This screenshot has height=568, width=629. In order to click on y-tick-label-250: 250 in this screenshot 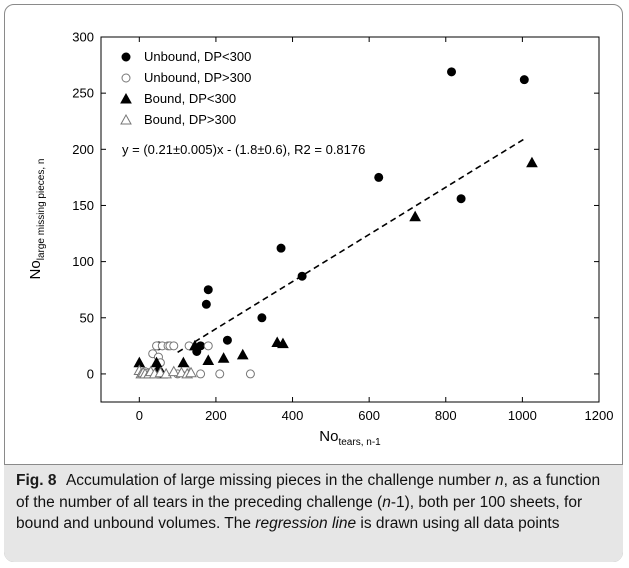, I will do `click(83, 93)`.